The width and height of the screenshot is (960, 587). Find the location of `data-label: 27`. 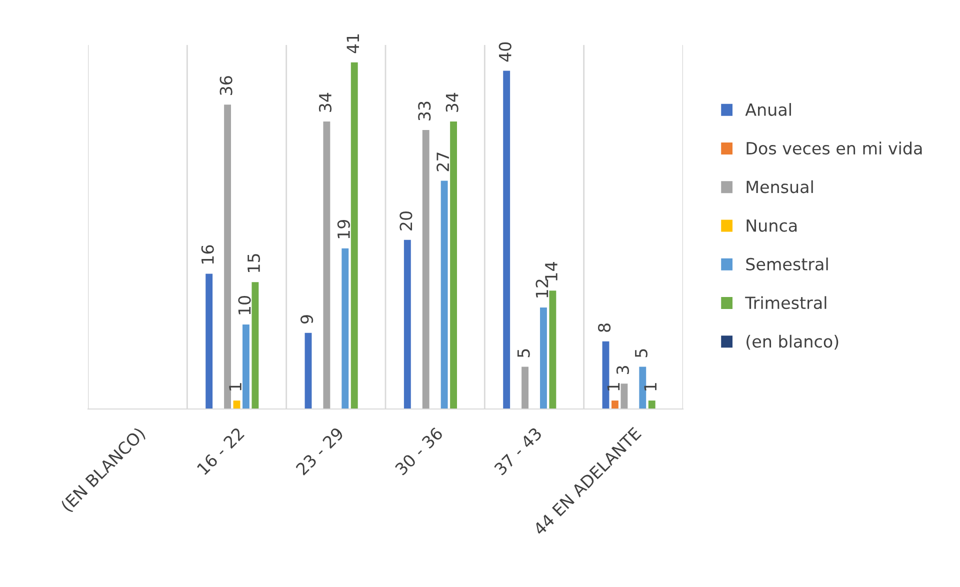

data-label: 27 is located at coordinates (442, 162).